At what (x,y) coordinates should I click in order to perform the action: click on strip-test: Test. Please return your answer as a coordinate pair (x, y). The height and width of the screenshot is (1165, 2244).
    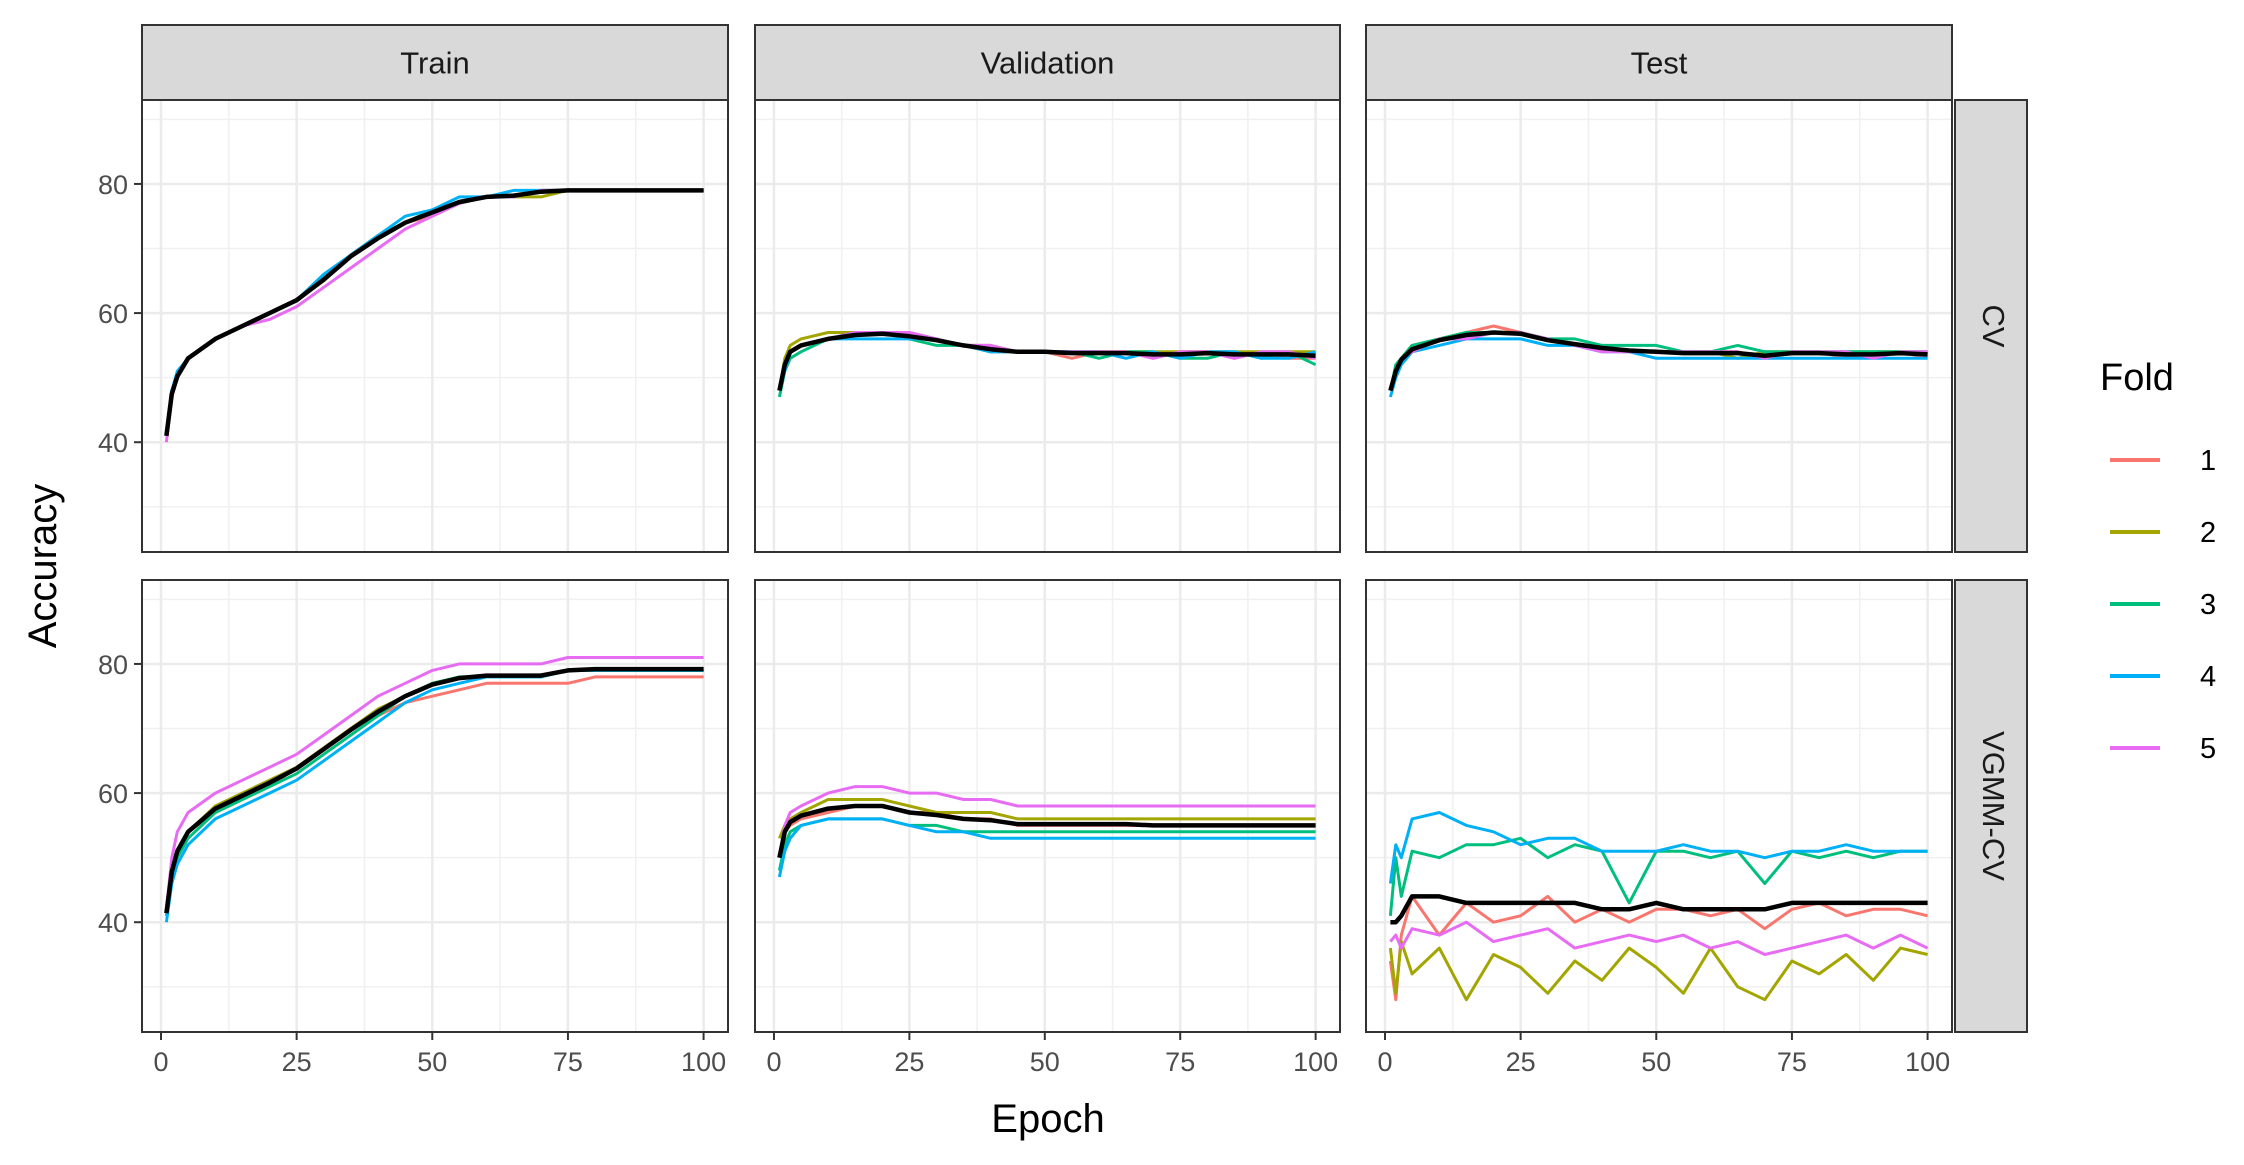
    Looking at the image, I should click on (1659, 62).